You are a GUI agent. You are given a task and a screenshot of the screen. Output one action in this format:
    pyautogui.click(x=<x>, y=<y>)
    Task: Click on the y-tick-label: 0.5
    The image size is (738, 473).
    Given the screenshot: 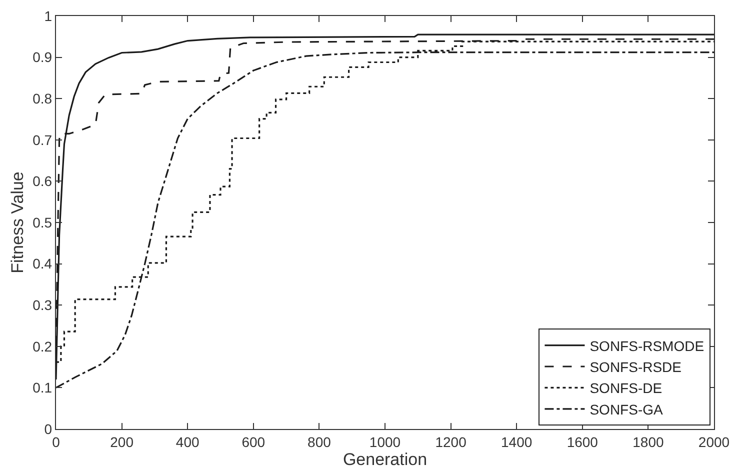 What is the action you would take?
    pyautogui.click(x=42, y=222)
    